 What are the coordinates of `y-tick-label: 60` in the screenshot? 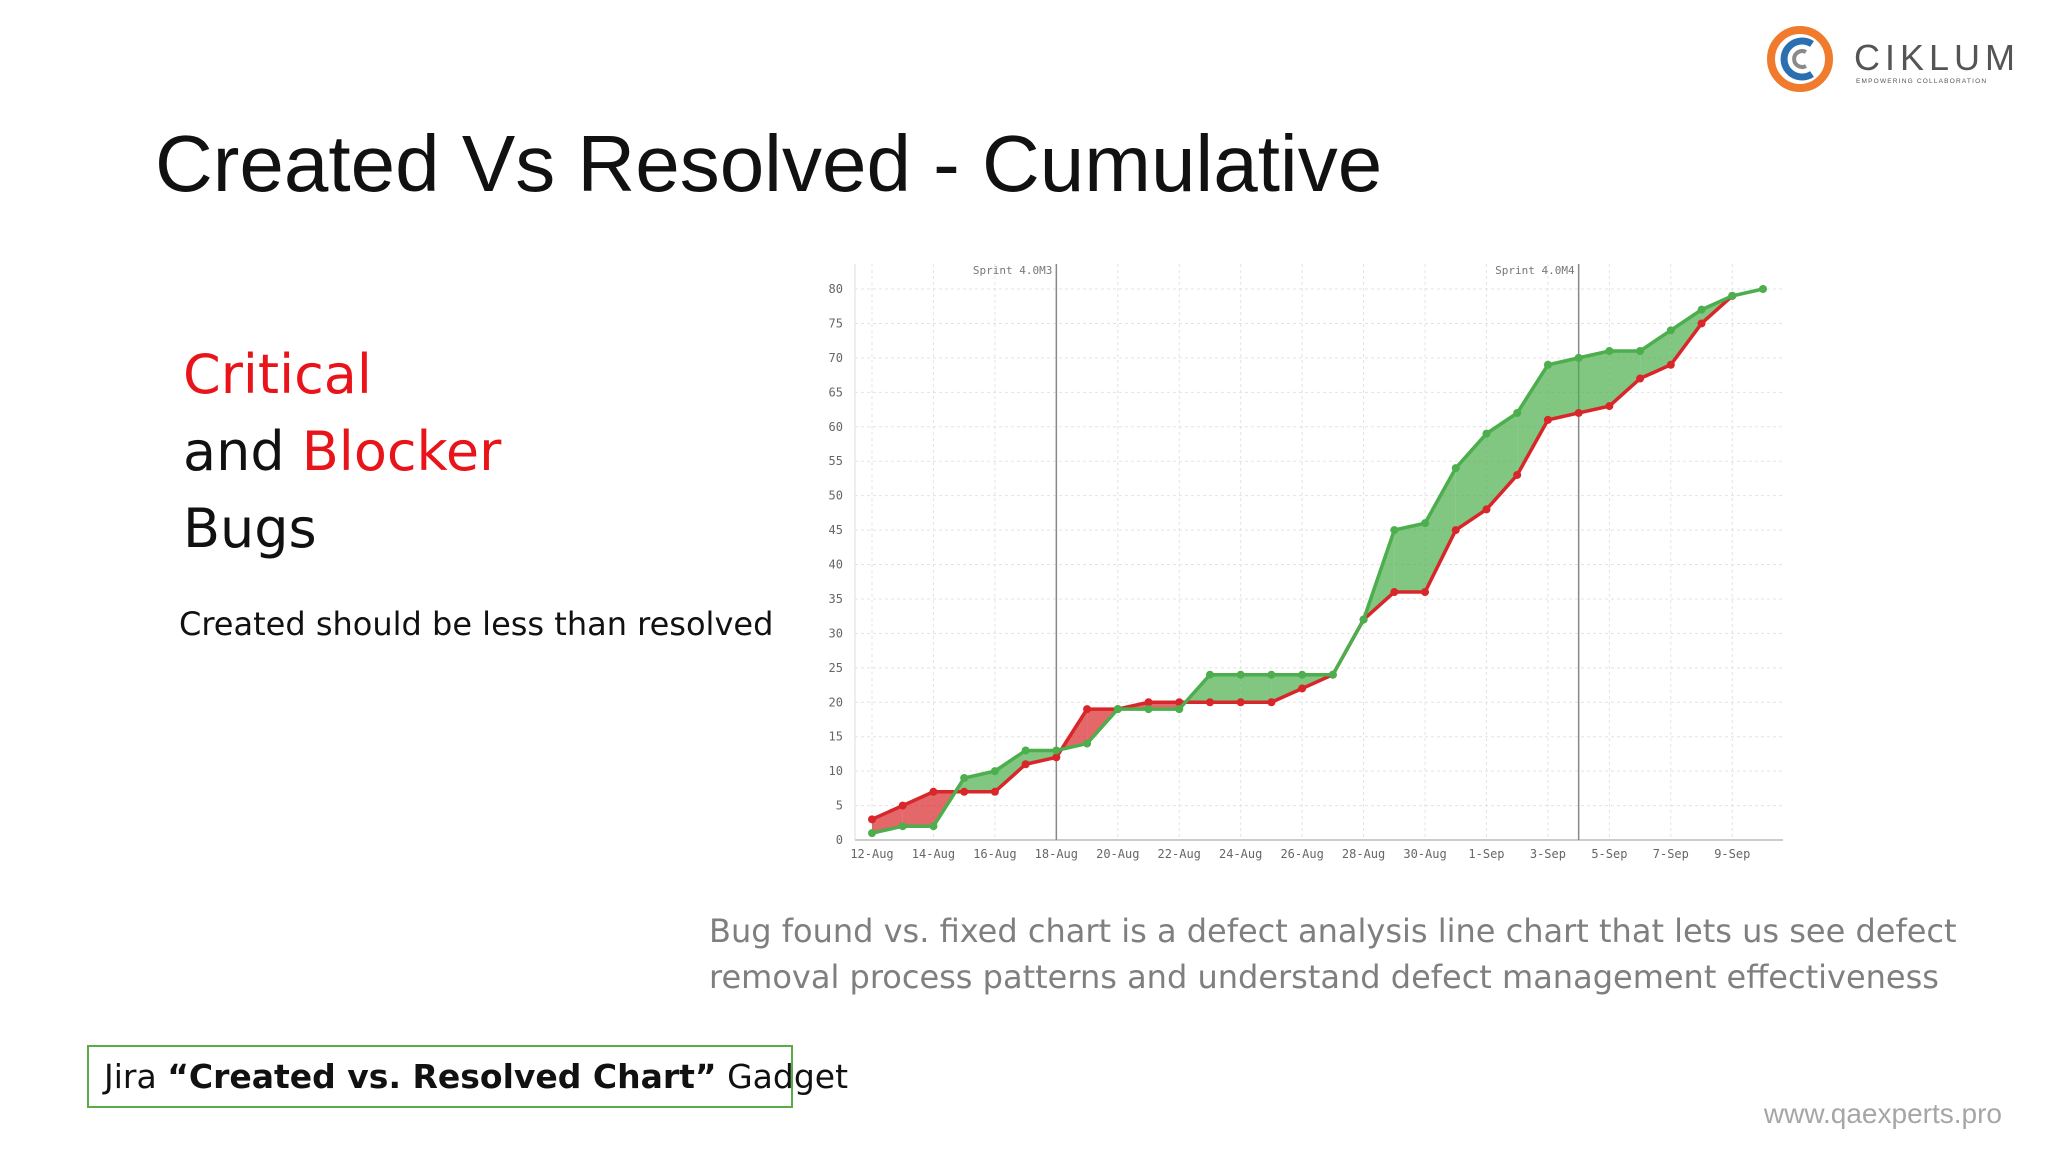 It's located at (836, 427).